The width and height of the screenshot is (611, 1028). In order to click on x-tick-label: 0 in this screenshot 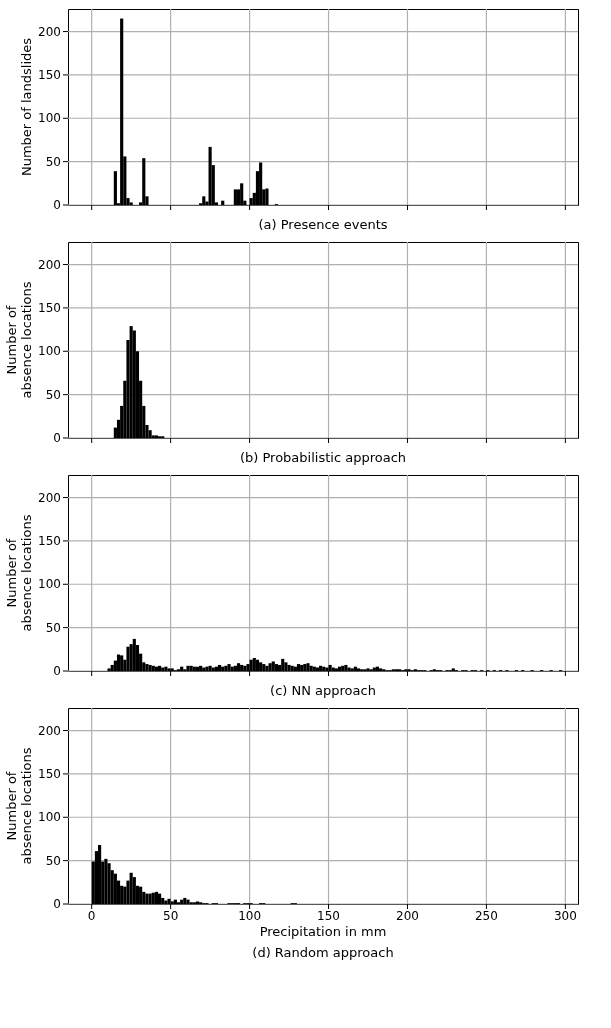, I will do `click(91, 916)`.